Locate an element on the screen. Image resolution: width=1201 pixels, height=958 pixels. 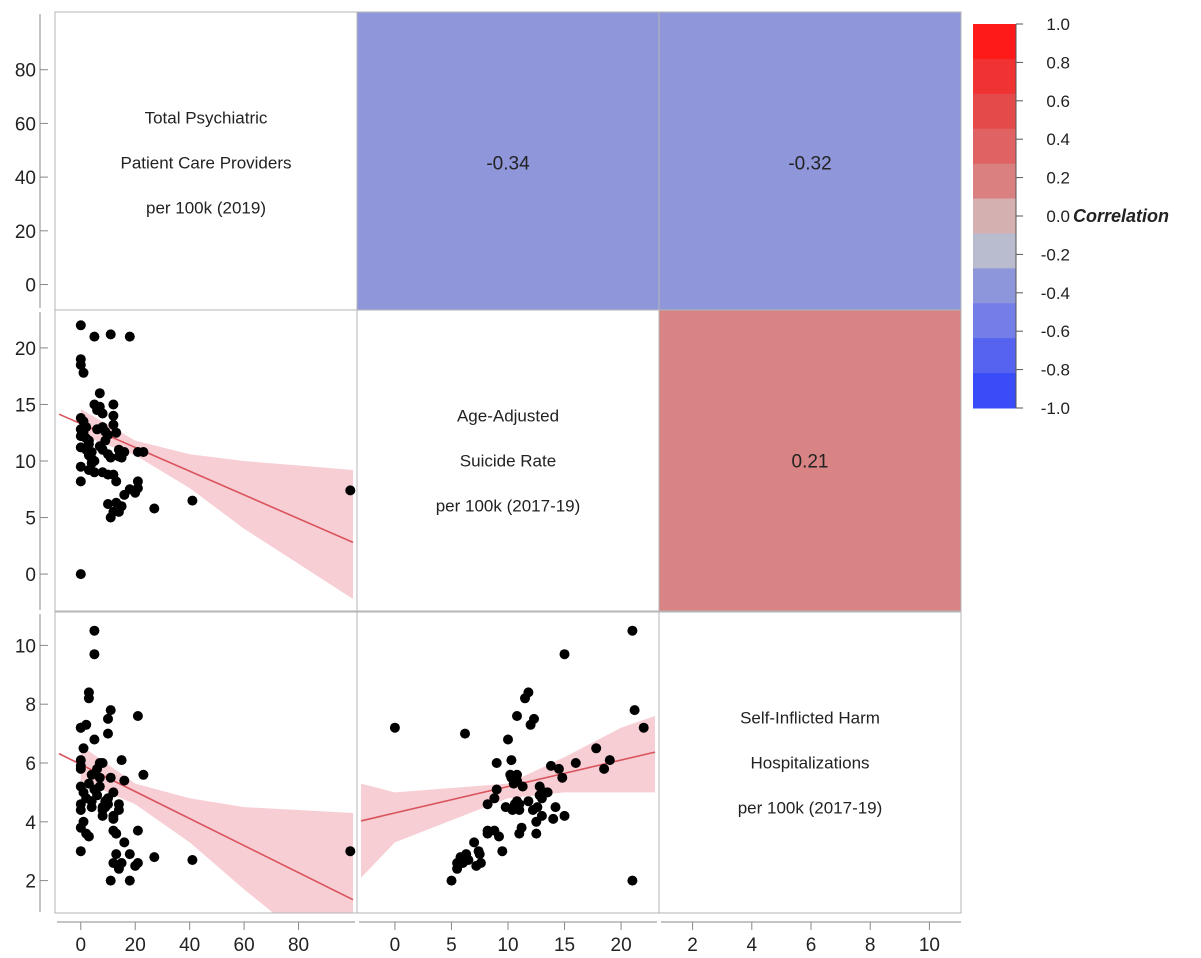
legend-tick-label: 0.2 is located at coordinates (1058, 178).